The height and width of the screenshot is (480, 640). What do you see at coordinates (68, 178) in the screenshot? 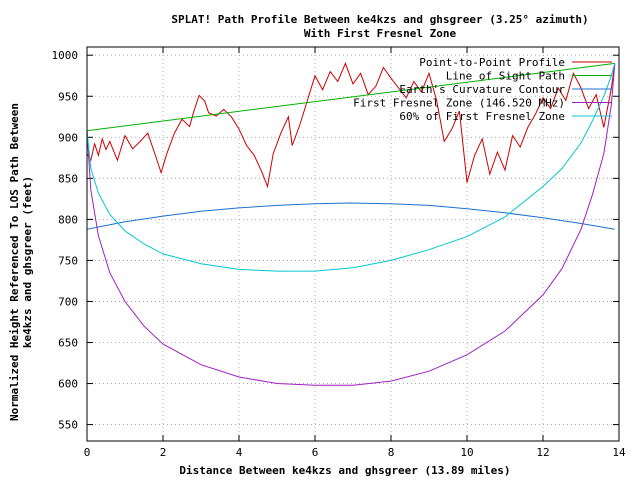
I see `y-tick-label: 850` at bounding box center [68, 178].